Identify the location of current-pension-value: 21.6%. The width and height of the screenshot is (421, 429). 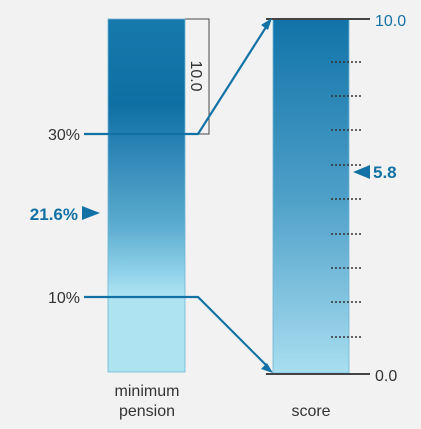
(54, 214).